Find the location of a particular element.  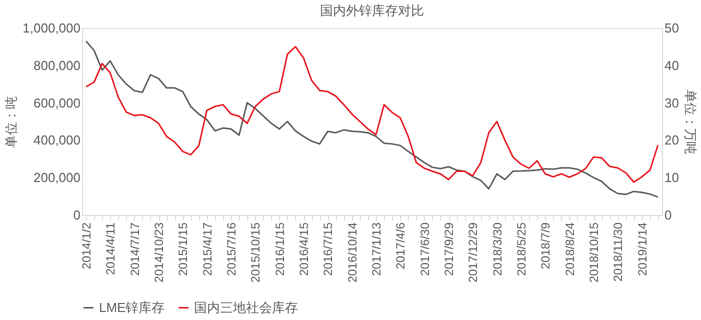

y2-tick-label: 10 is located at coordinates (671, 178).